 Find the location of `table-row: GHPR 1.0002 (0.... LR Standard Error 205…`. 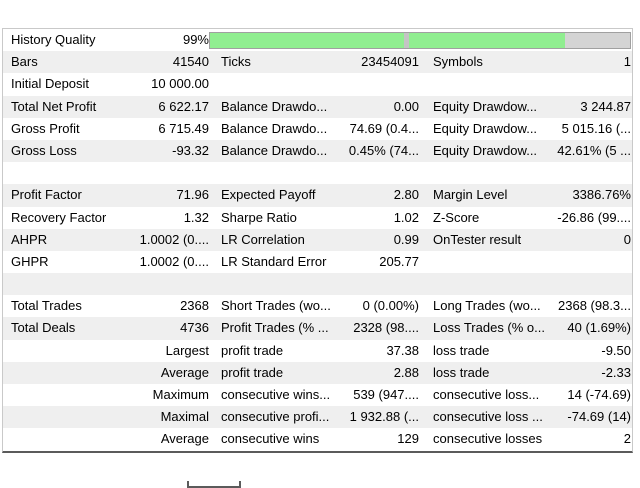

table-row: GHPR 1.0002 (0.... LR Standard Error 205… is located at coordinates (317, 262).